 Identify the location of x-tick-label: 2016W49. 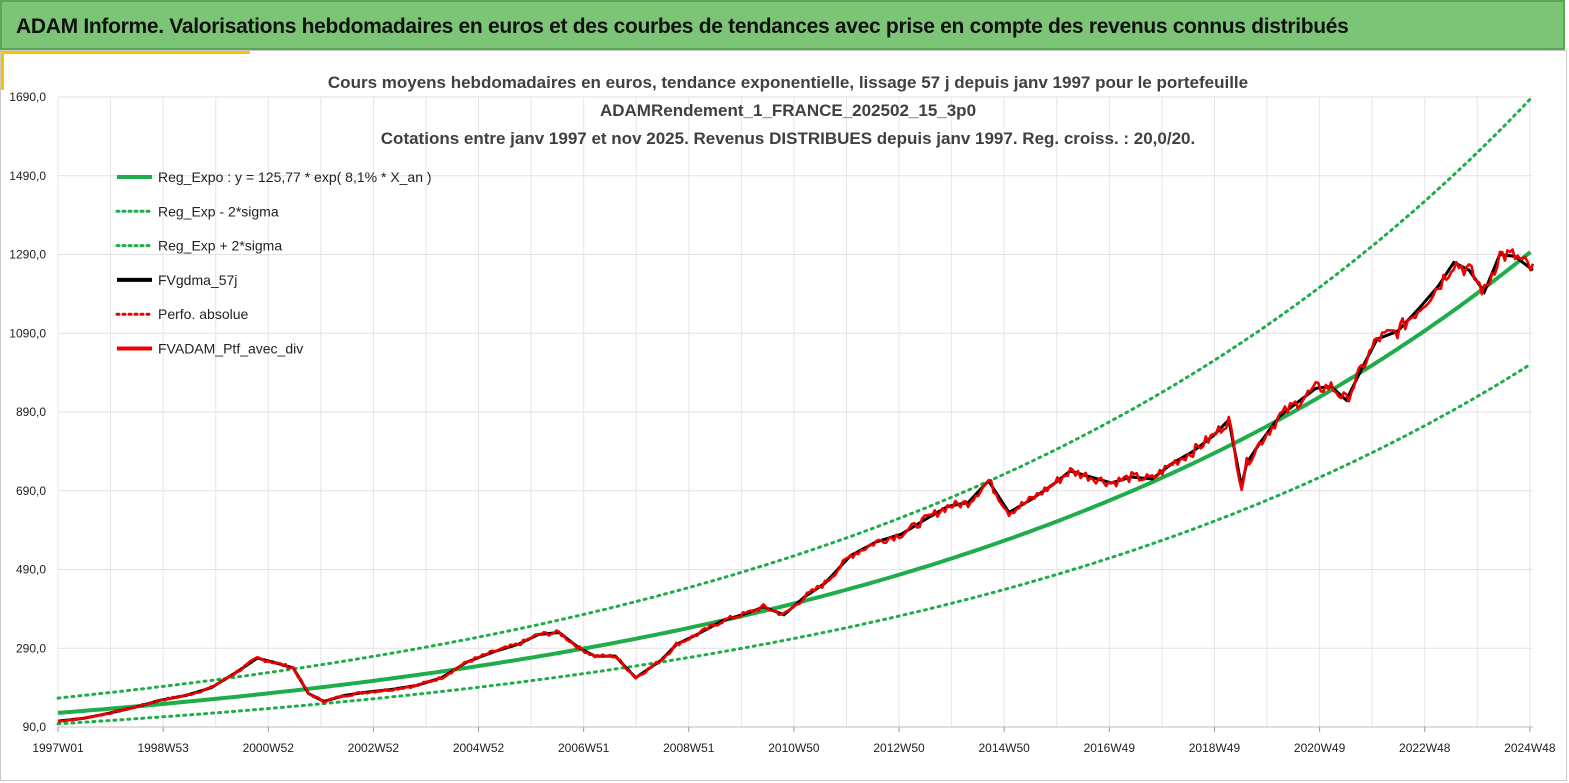
(1110, 748).